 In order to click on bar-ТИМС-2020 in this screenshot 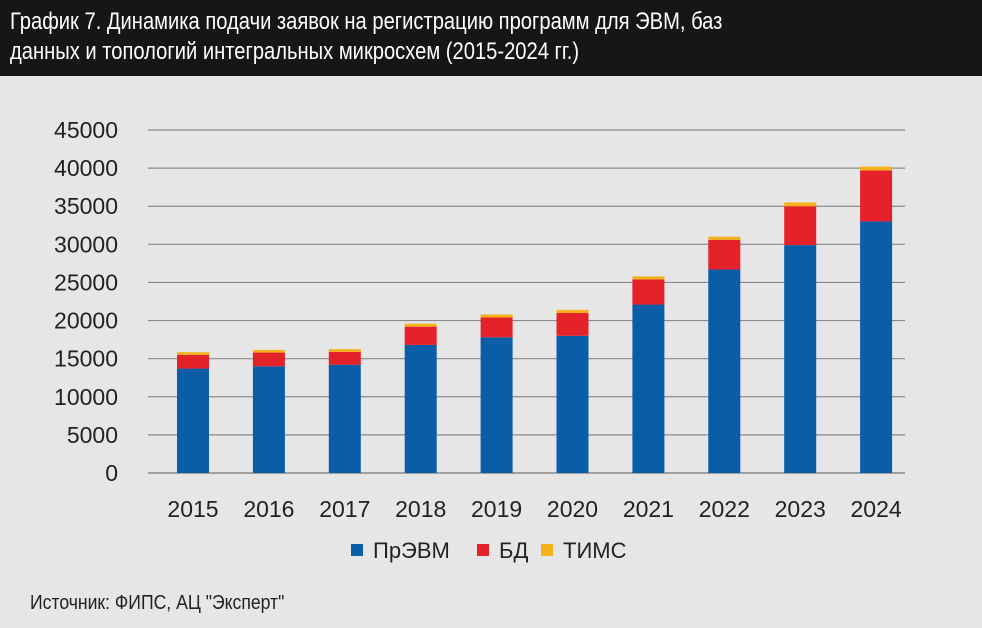, I will do `click(572, 311)`.